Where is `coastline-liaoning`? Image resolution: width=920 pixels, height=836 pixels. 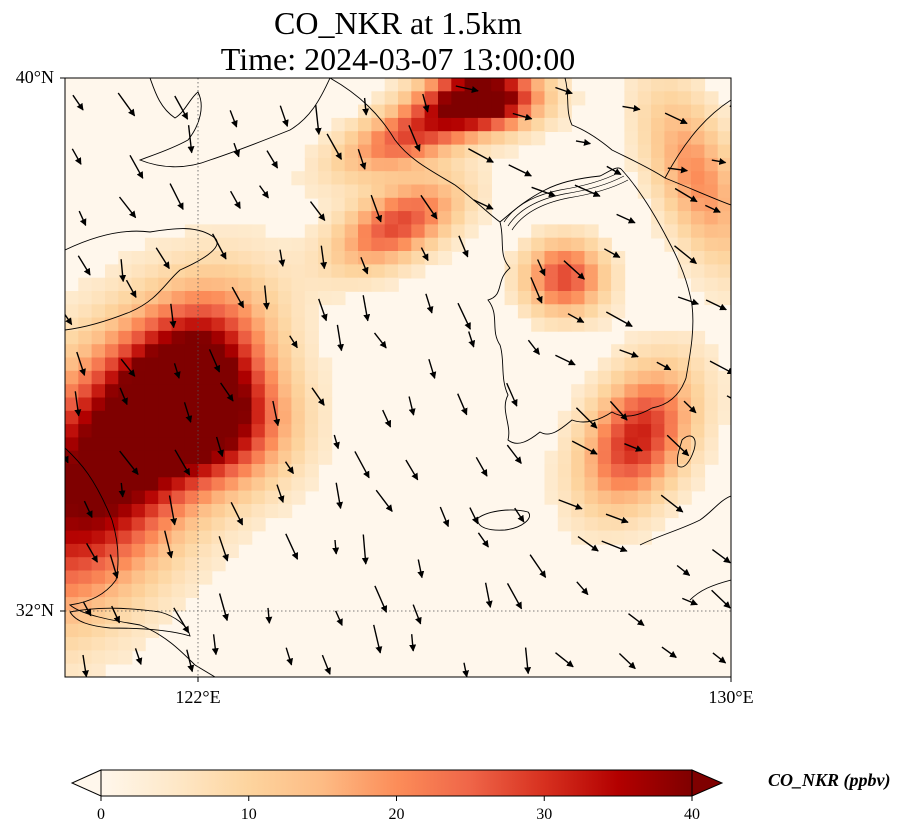
coastline-liaoning is located at coordinates (234, 123).